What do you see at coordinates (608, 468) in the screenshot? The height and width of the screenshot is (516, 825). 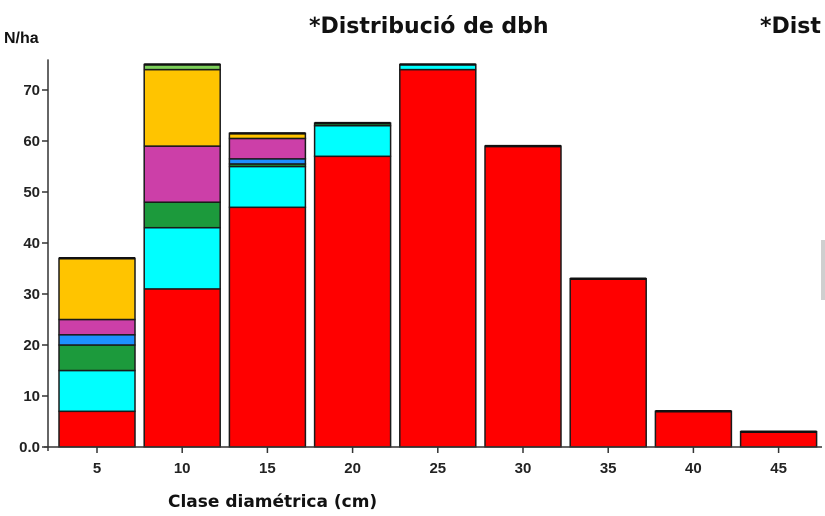 I see `x-tick-label-35: 35` at bounding box center [608, 468].